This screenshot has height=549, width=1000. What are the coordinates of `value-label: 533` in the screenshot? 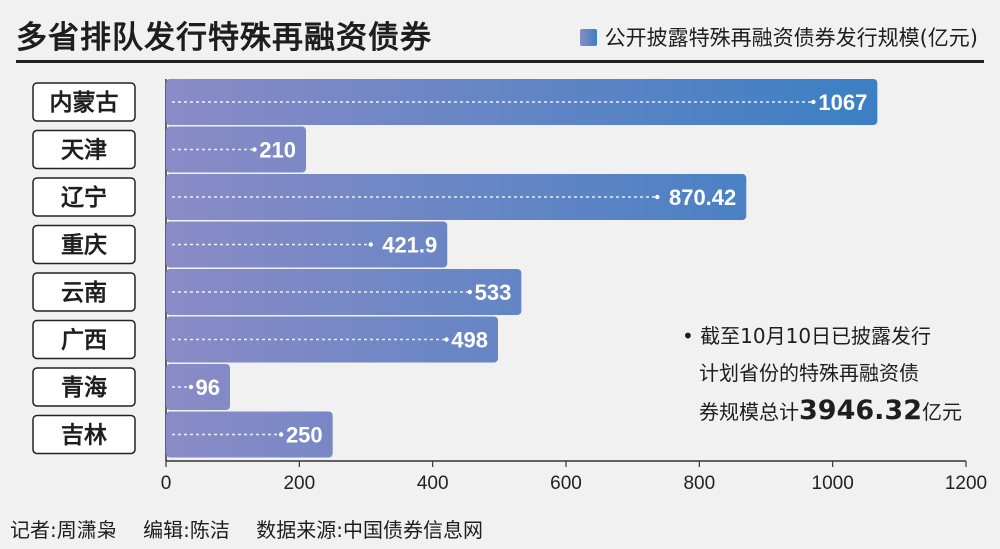 It's located at (493, 292).